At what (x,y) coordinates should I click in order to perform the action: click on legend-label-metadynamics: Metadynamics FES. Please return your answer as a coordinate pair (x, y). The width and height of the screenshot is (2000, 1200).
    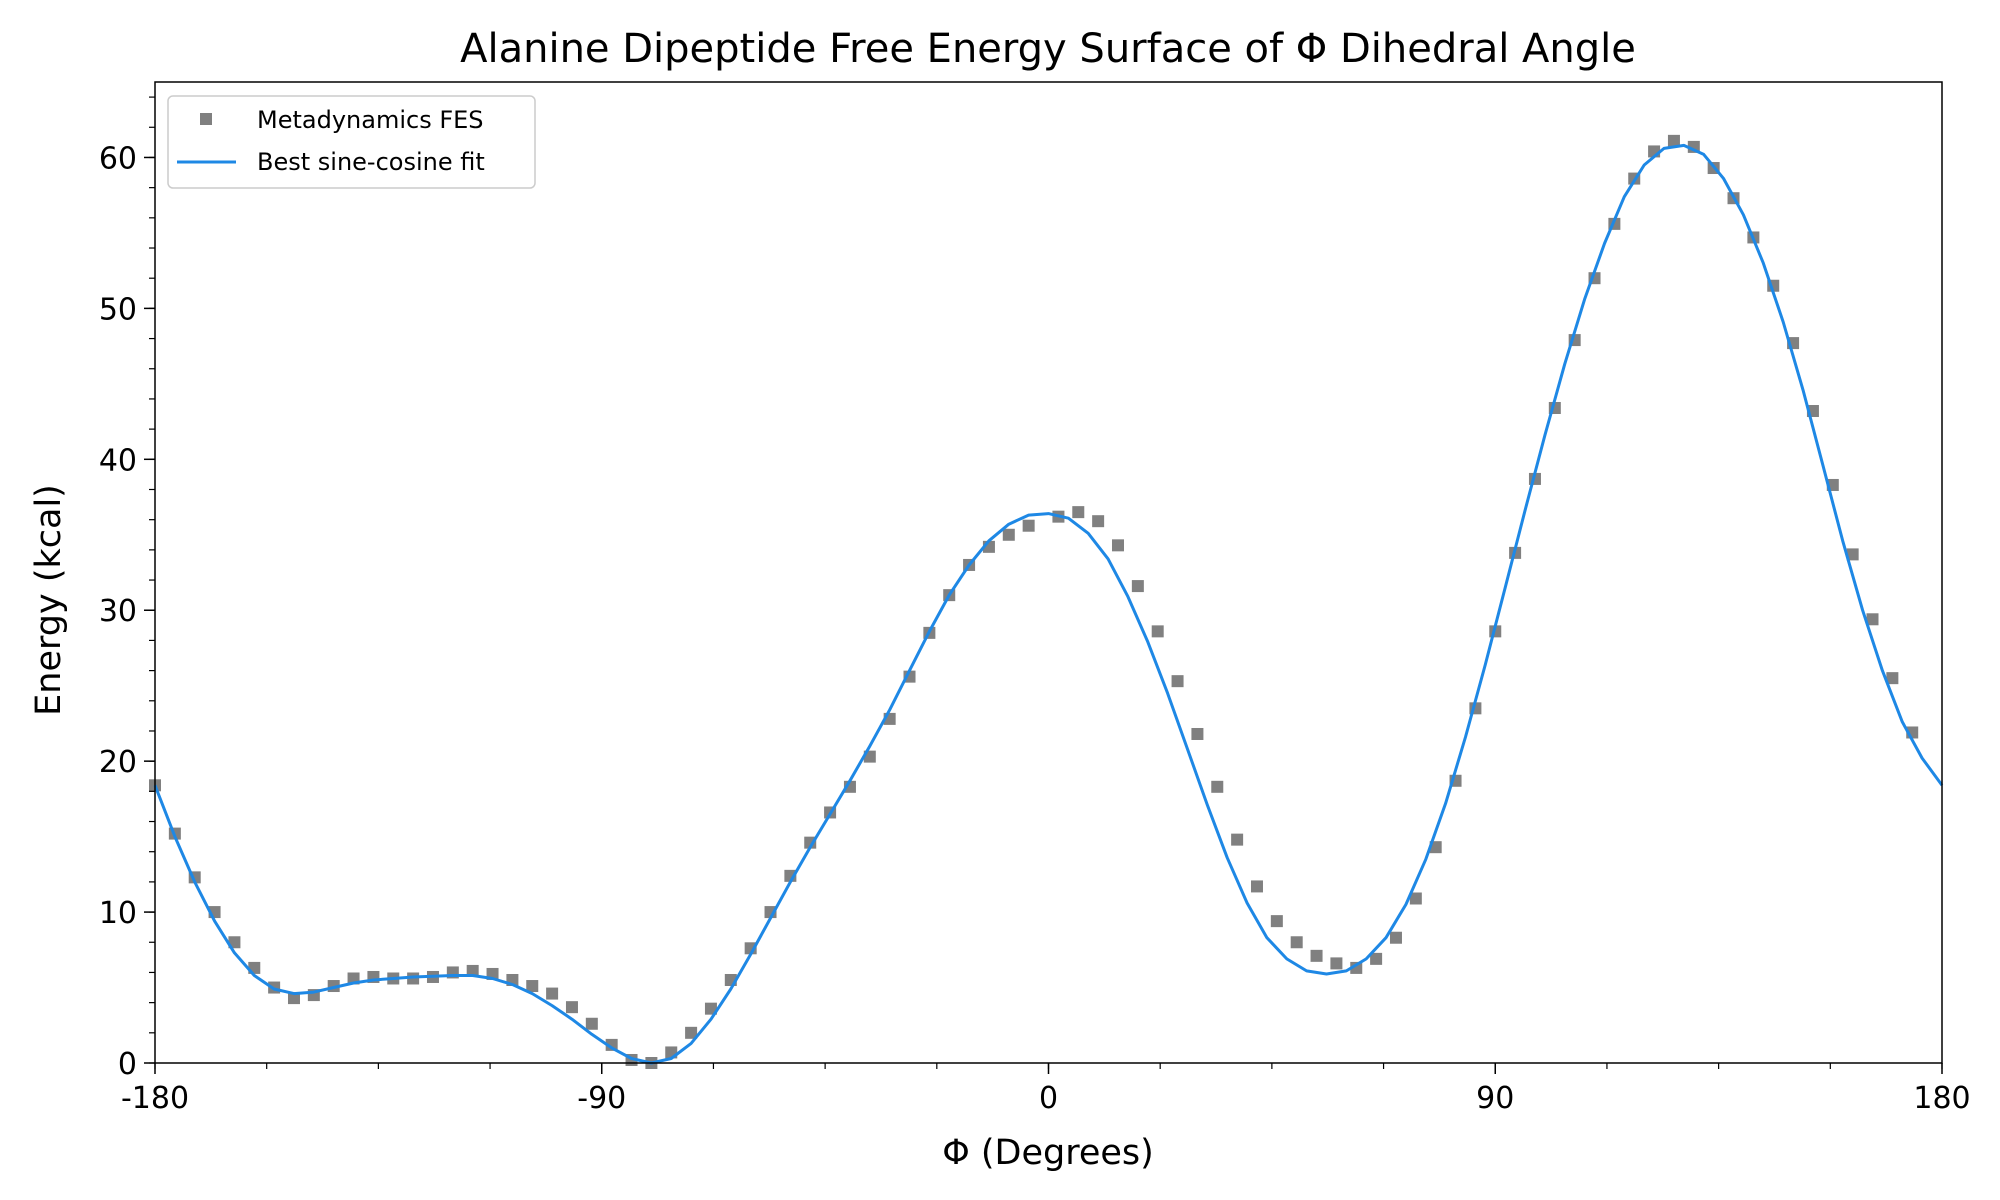
    Looking at the image, I should click on (370, 120).